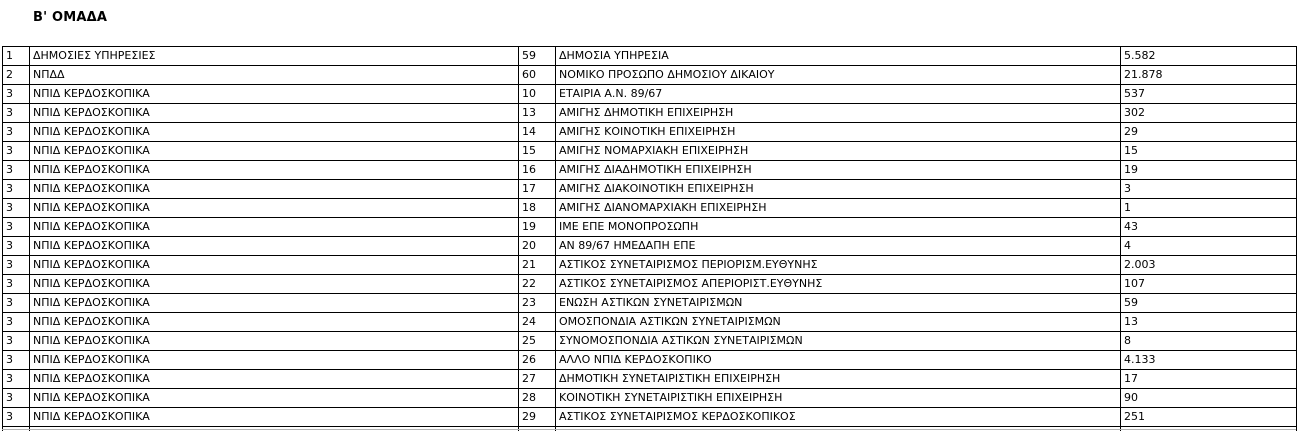 The image size is (1304, 431). Describe the element at coordinates (16, 428) in the screenshot. I see `cell-group-number` at that location.